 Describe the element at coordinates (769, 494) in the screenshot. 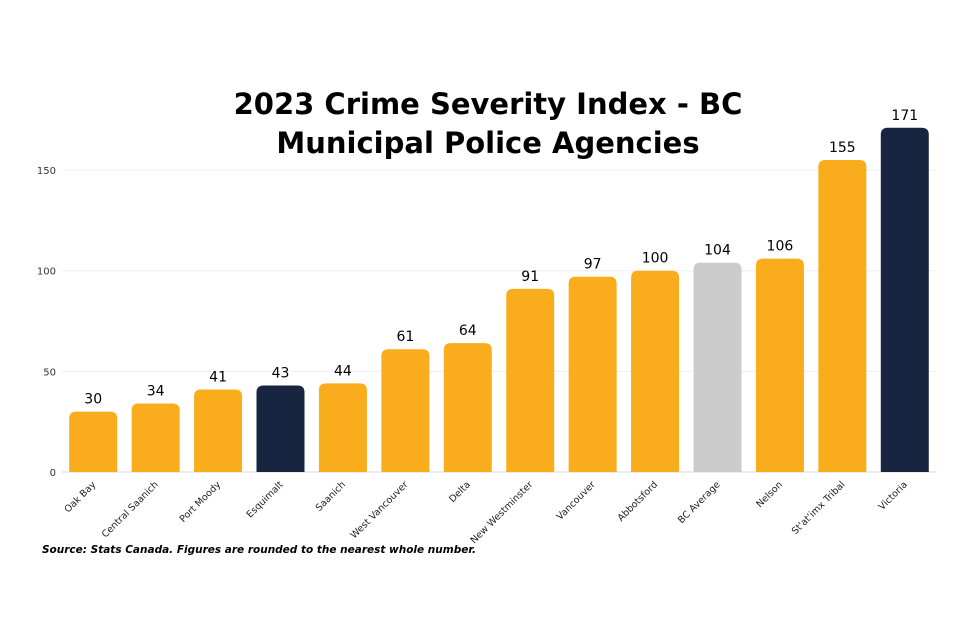

I see `x-tick-label: Nelson` at that location.